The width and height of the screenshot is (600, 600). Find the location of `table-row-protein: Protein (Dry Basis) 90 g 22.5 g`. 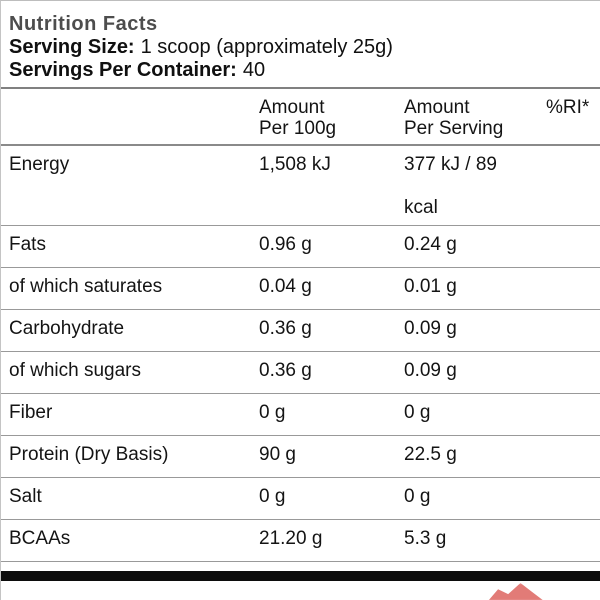

table-row-protein: Protein (Dry Basis) 90 g 22.5 g is located at coordinates (300, 457).